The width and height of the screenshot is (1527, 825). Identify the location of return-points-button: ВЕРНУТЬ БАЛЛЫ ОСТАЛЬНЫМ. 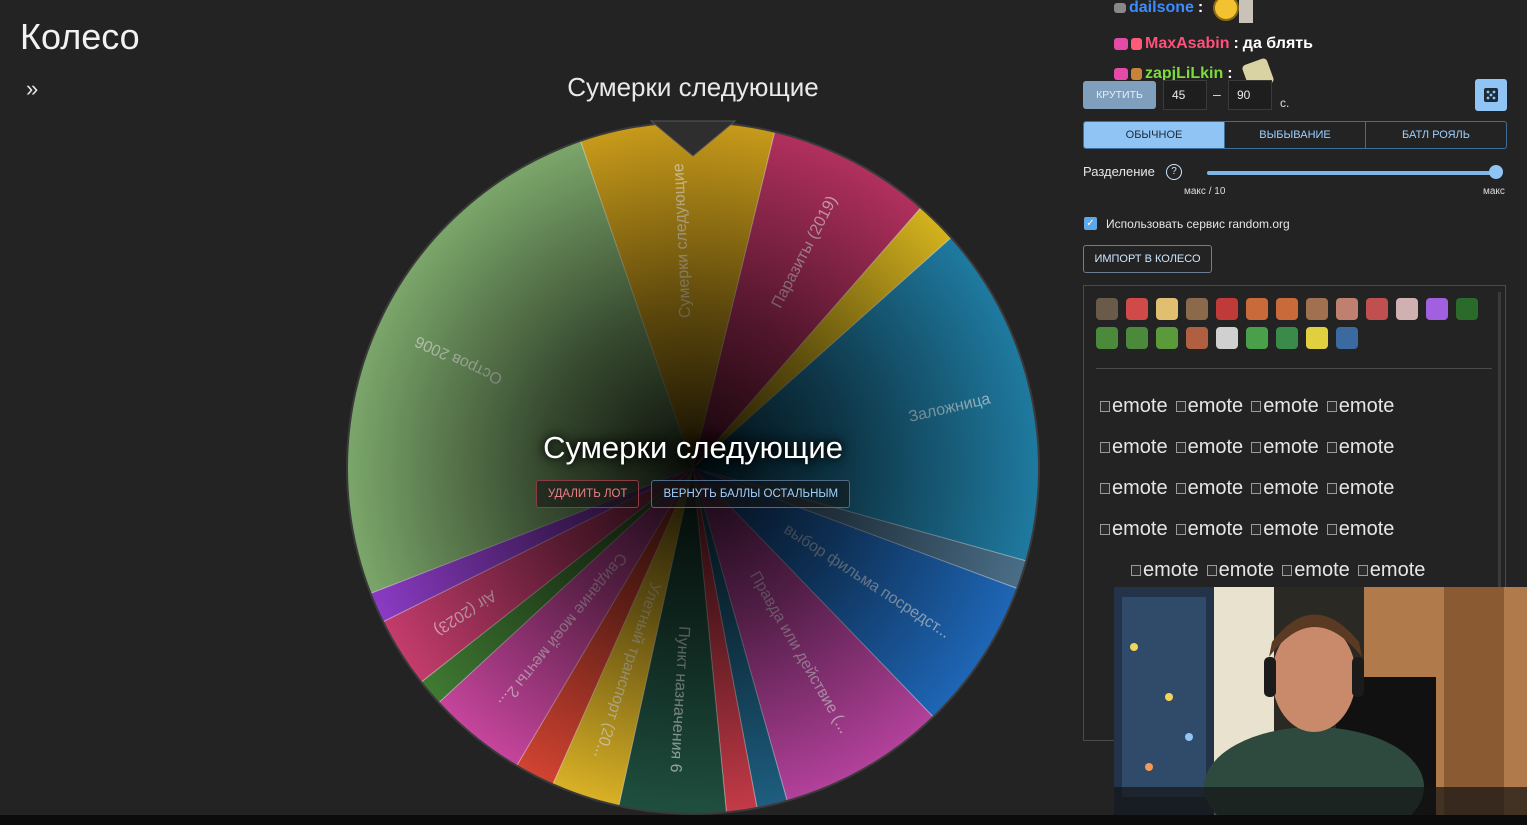
(751, 494).